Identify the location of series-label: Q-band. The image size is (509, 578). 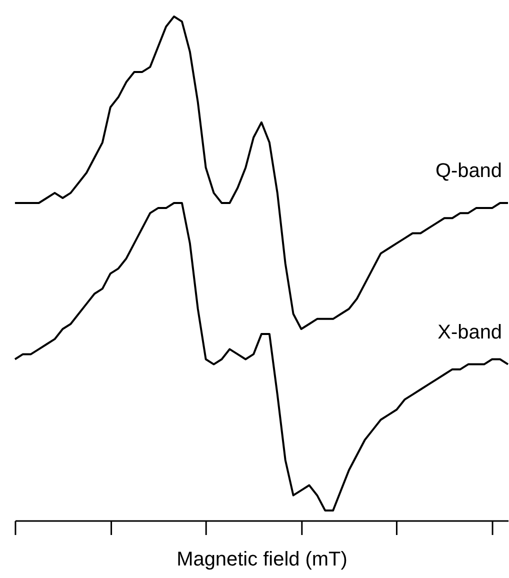
(468, 171).